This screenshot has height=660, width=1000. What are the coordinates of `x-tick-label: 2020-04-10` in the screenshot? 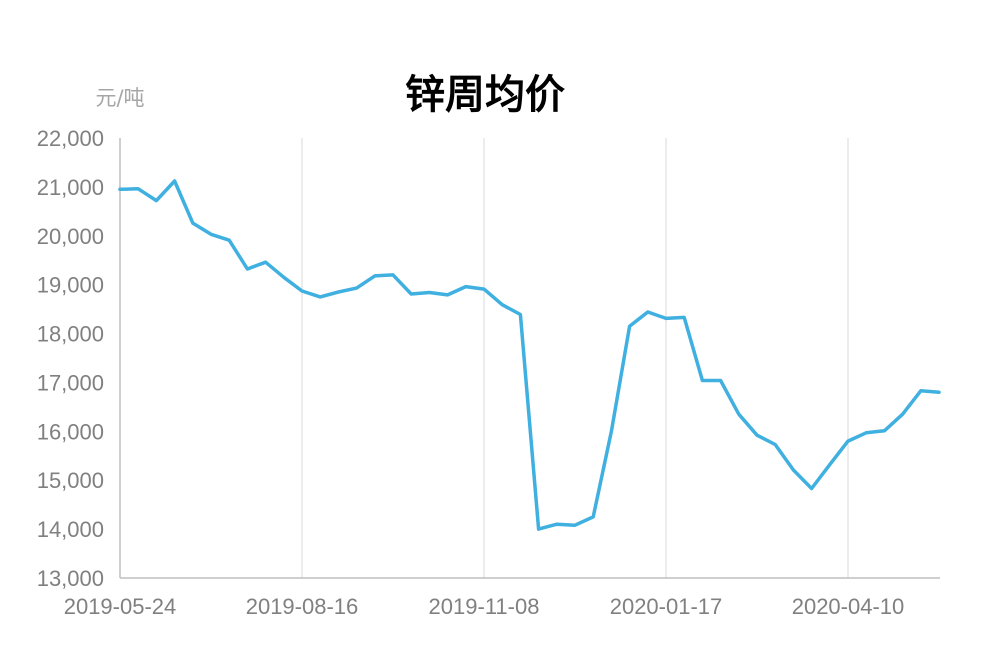 It's located at (848, 606).